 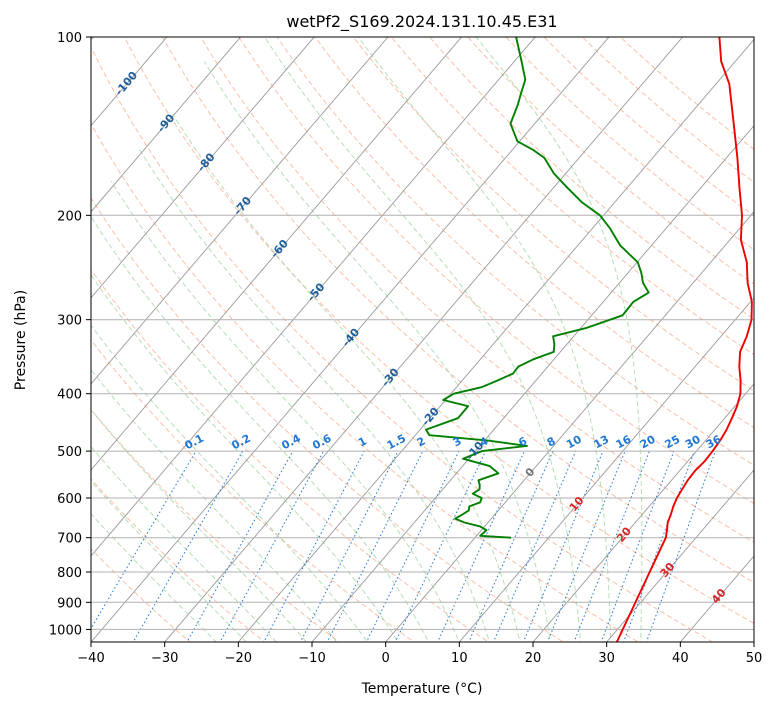 I want to click on x-tick-label: 0, so click(x=386, y=658).